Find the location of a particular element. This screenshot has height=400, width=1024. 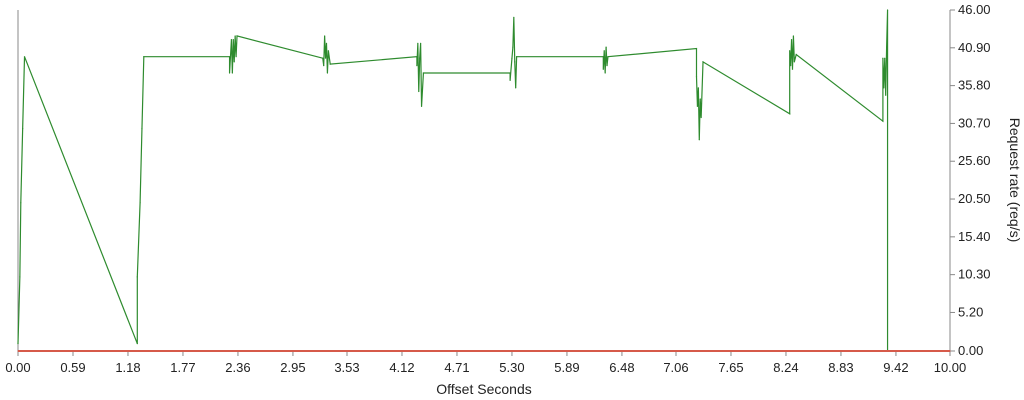

x-tick-label: 2.95 is located at coordinates (292, 367).